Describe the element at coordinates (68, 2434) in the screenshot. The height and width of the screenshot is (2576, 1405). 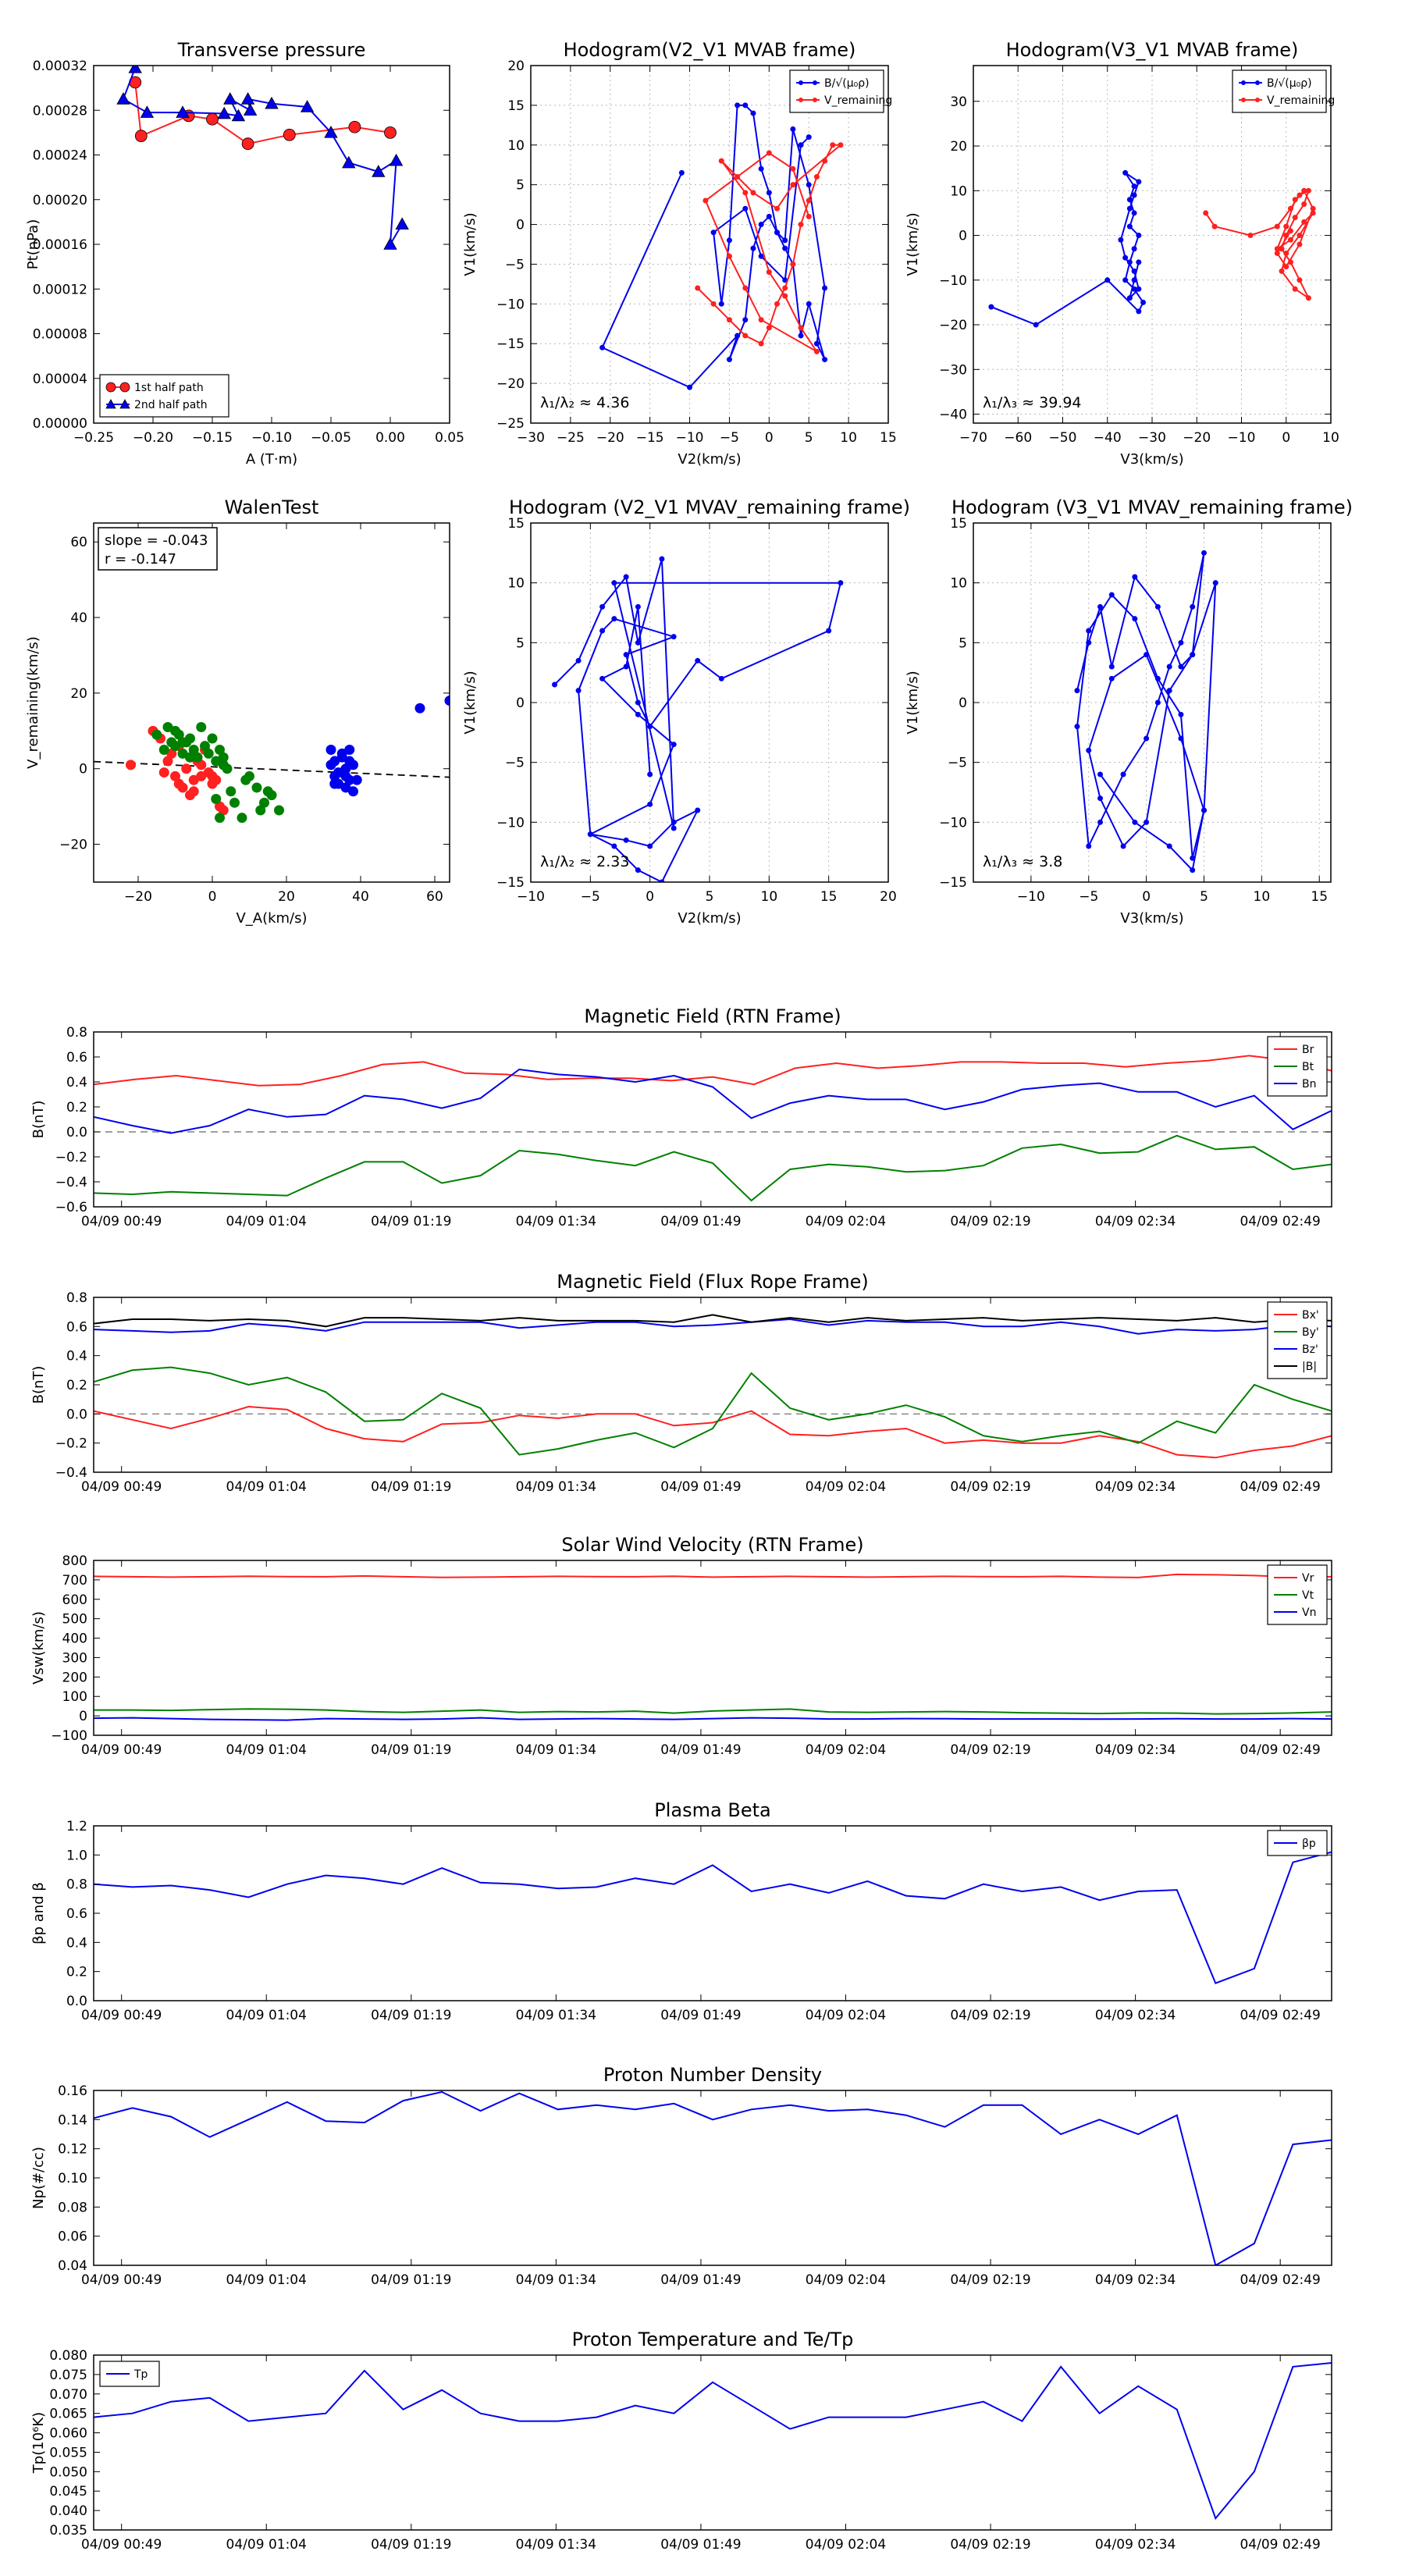
I see `y-tick-label: 0.060` at that location.